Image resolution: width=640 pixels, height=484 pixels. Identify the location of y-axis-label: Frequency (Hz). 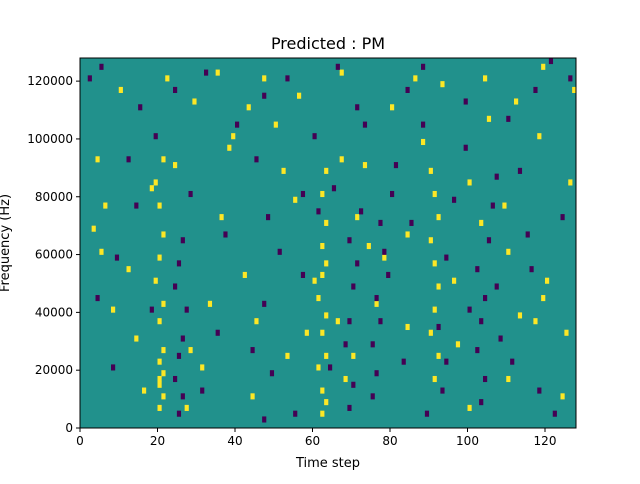
(6, 243).